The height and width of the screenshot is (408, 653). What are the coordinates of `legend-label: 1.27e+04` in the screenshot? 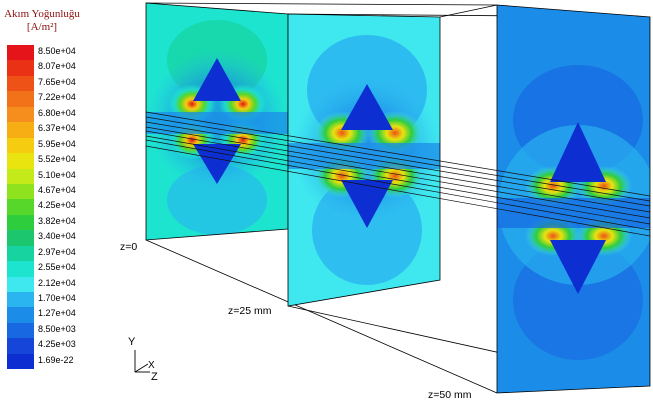 It's located at (57, 313).